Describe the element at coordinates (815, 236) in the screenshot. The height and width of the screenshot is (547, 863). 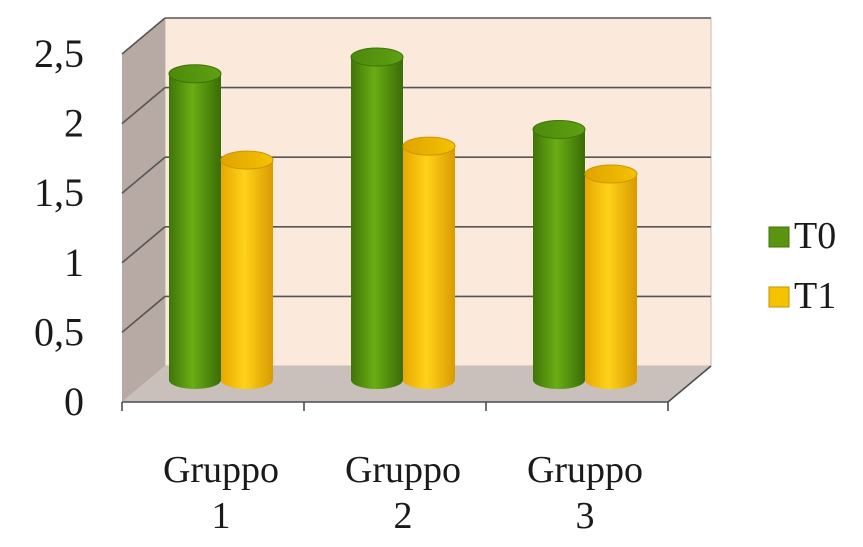
I see `legend-label-T0: T0` at that location.